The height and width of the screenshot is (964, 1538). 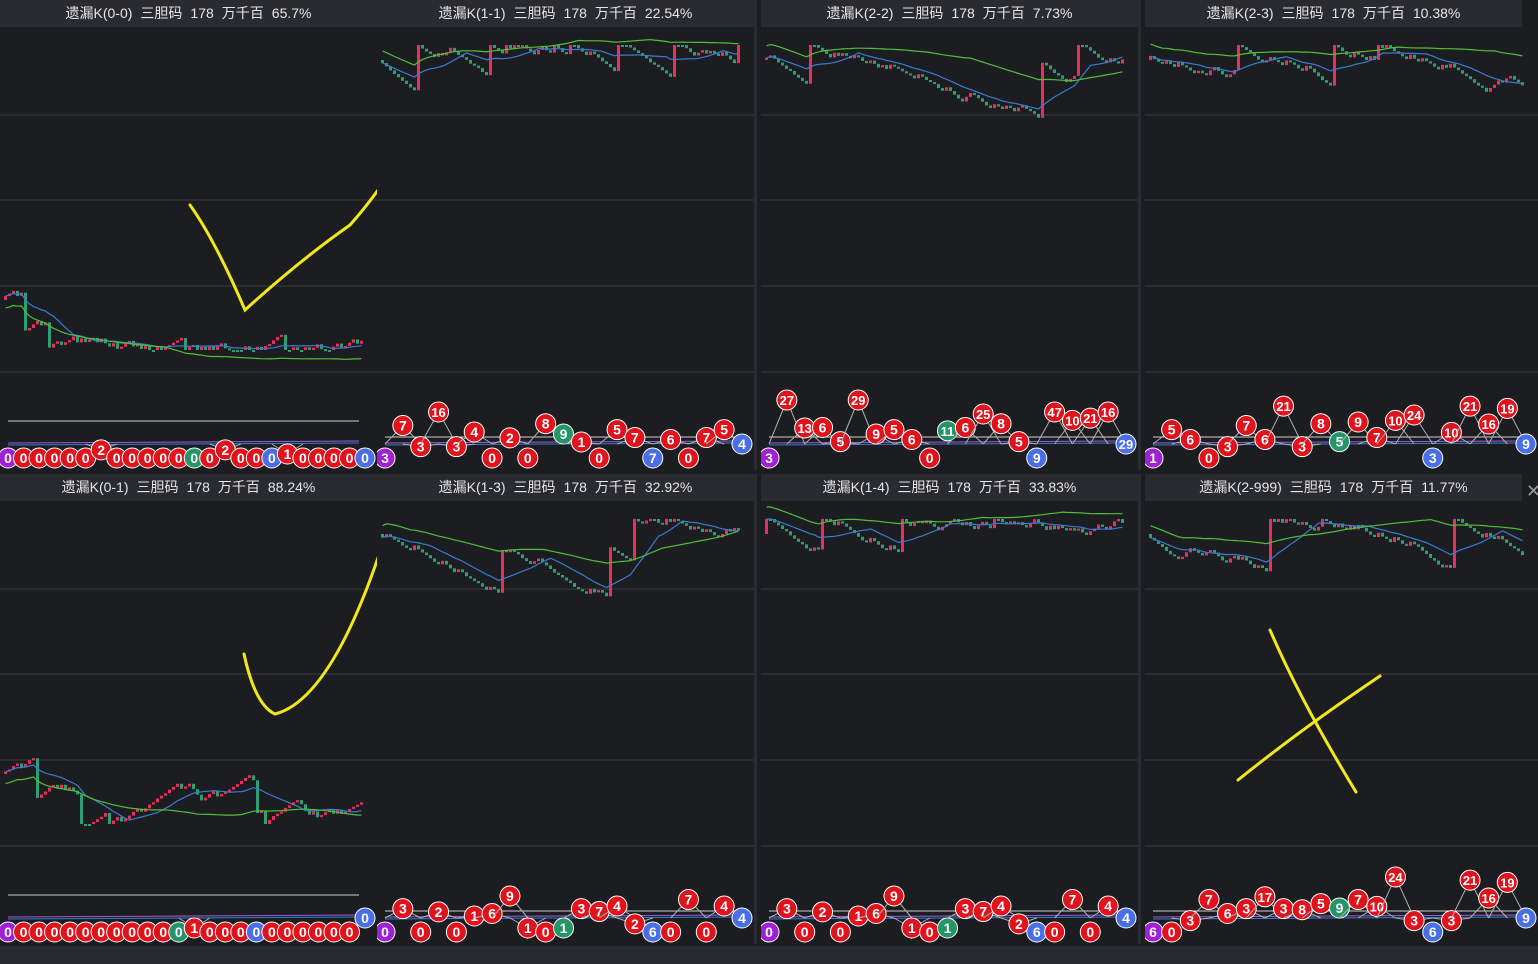 What do you see at coordinates (912, 928) in the screenshot?
I see `bubble-label: 1` at bounding box center [912, 928].